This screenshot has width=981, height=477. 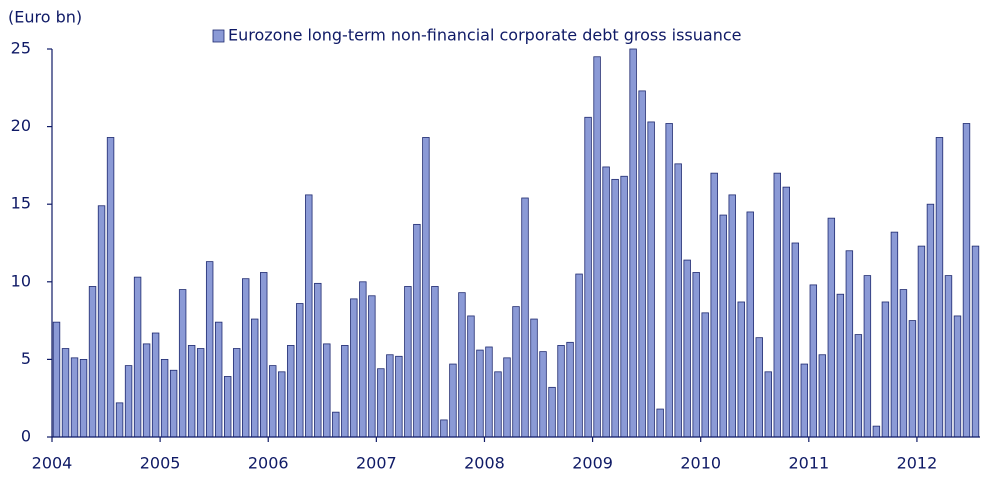 I want to click on x-tick-label: 2011, so click(x=808, y=463).